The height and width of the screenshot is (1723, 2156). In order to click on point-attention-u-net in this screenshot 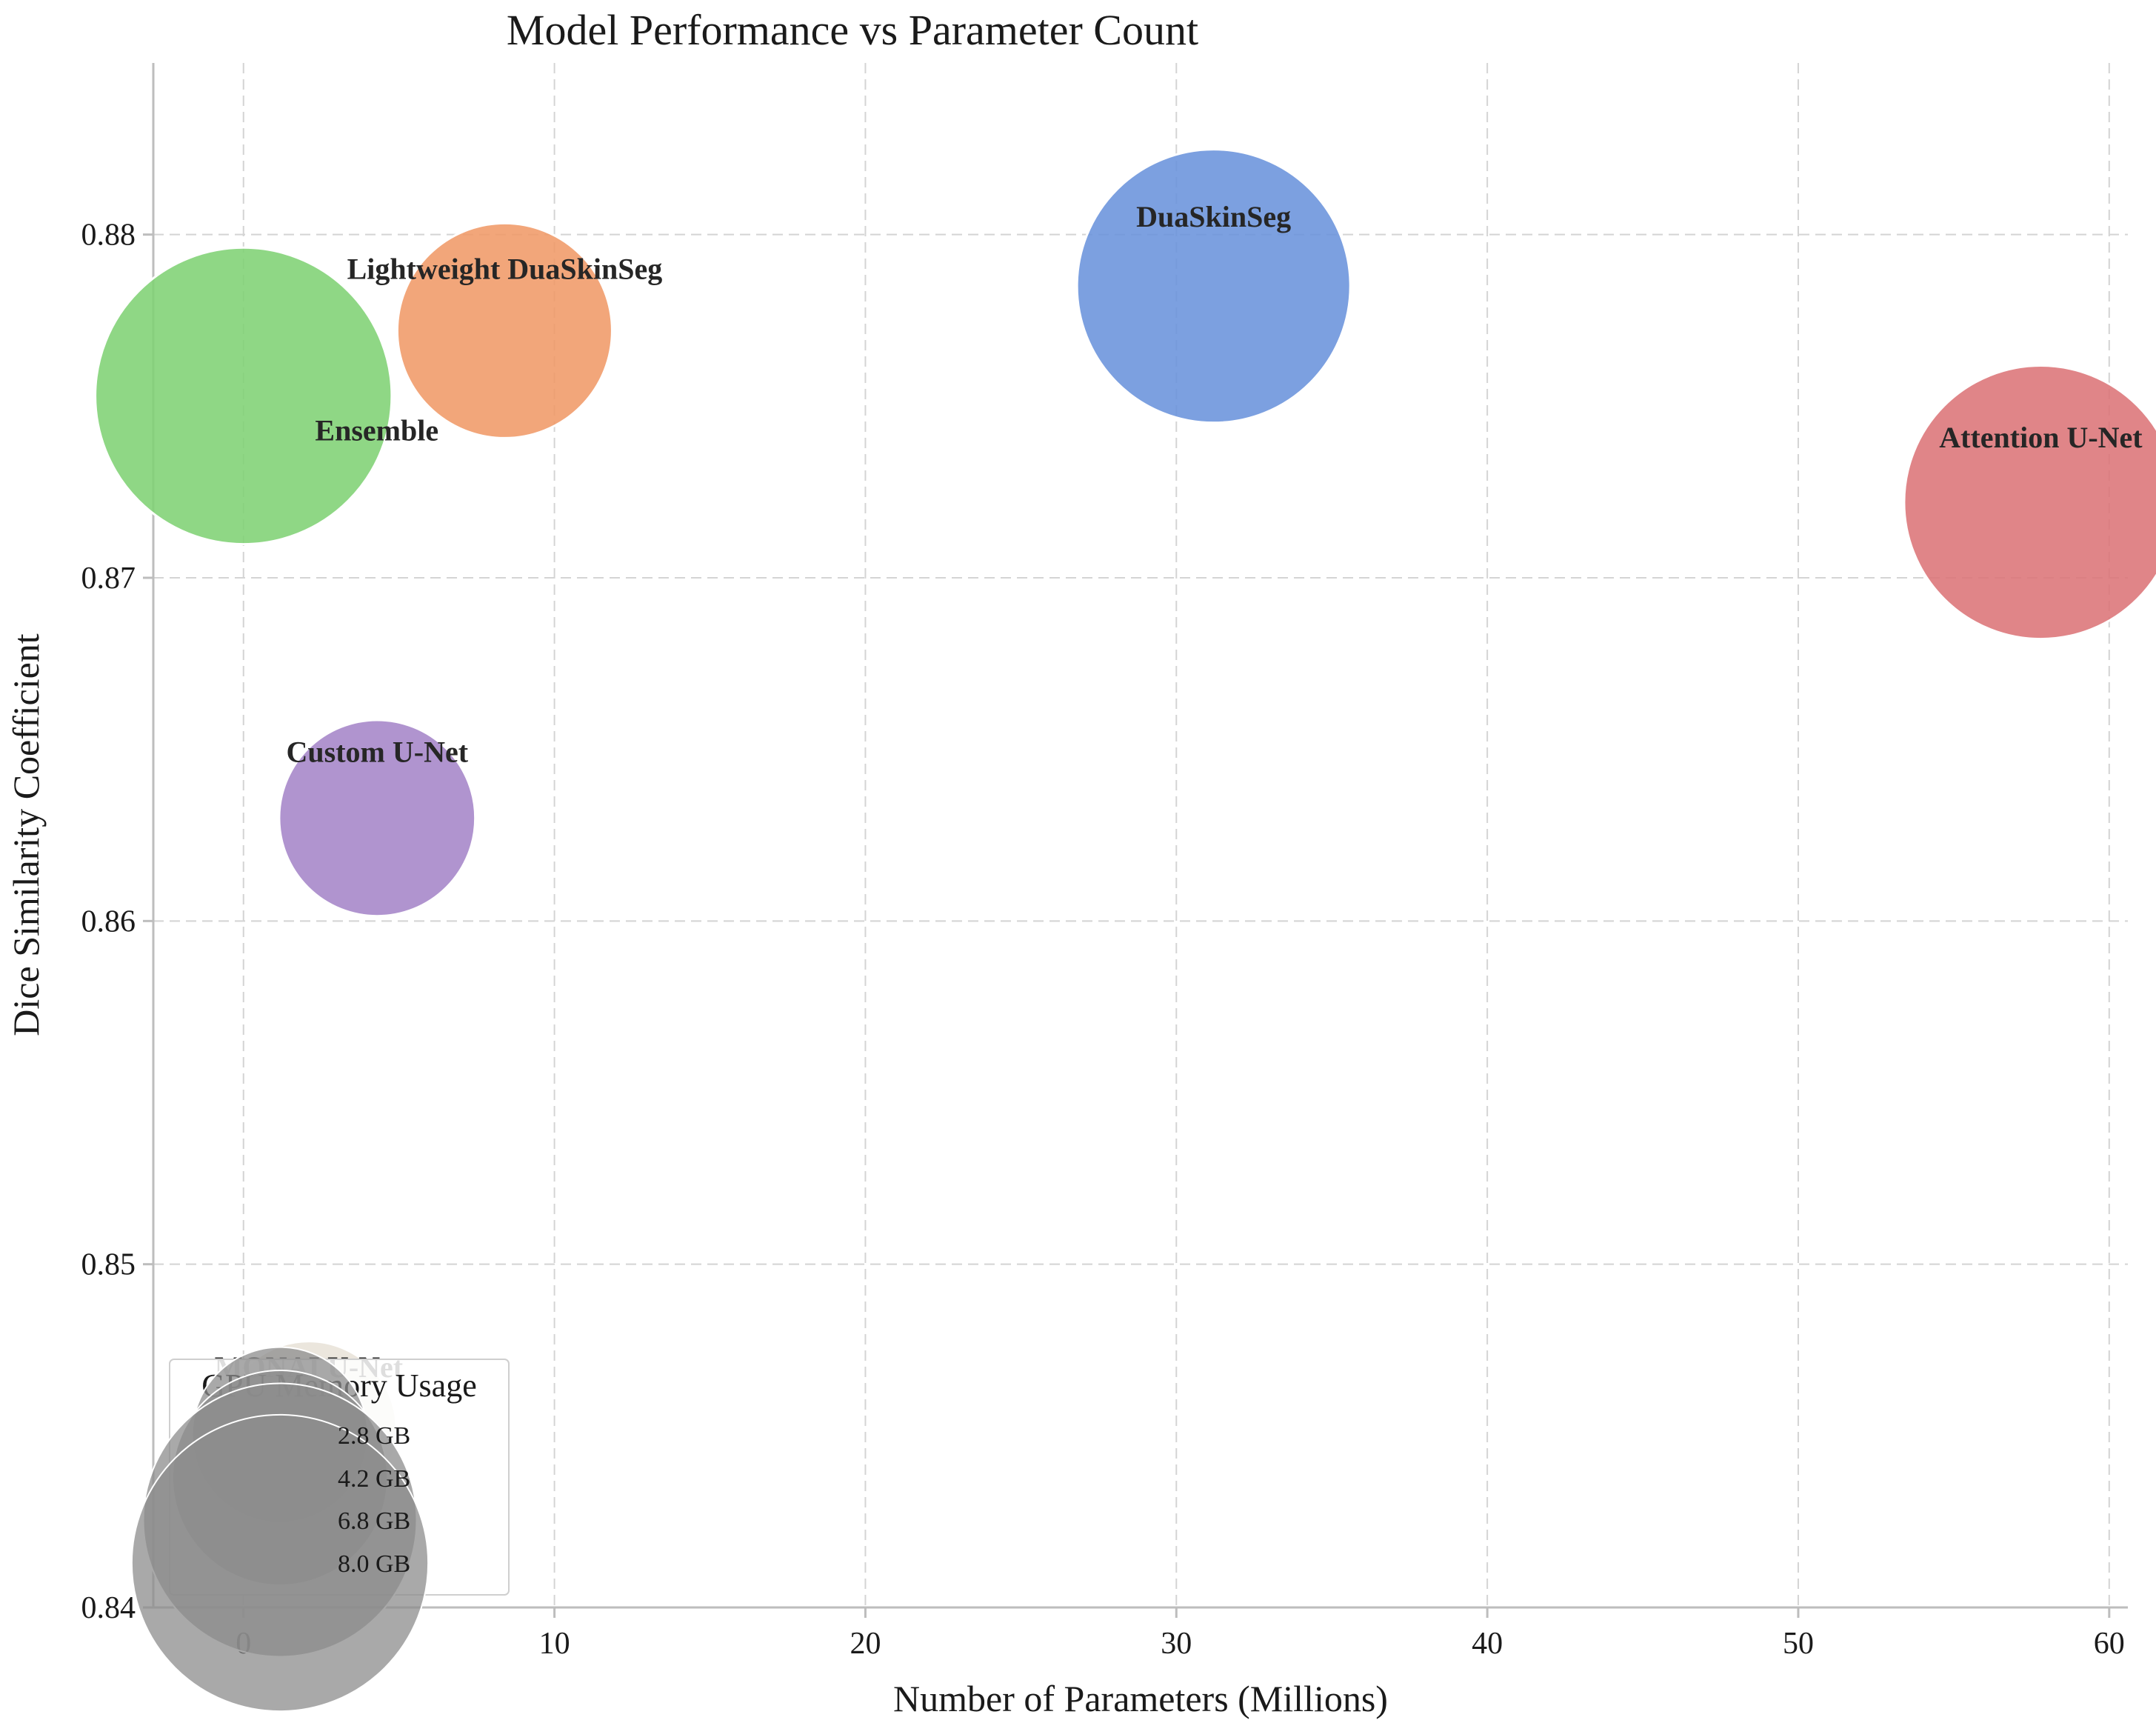, I will do `click(2029, 502)`.